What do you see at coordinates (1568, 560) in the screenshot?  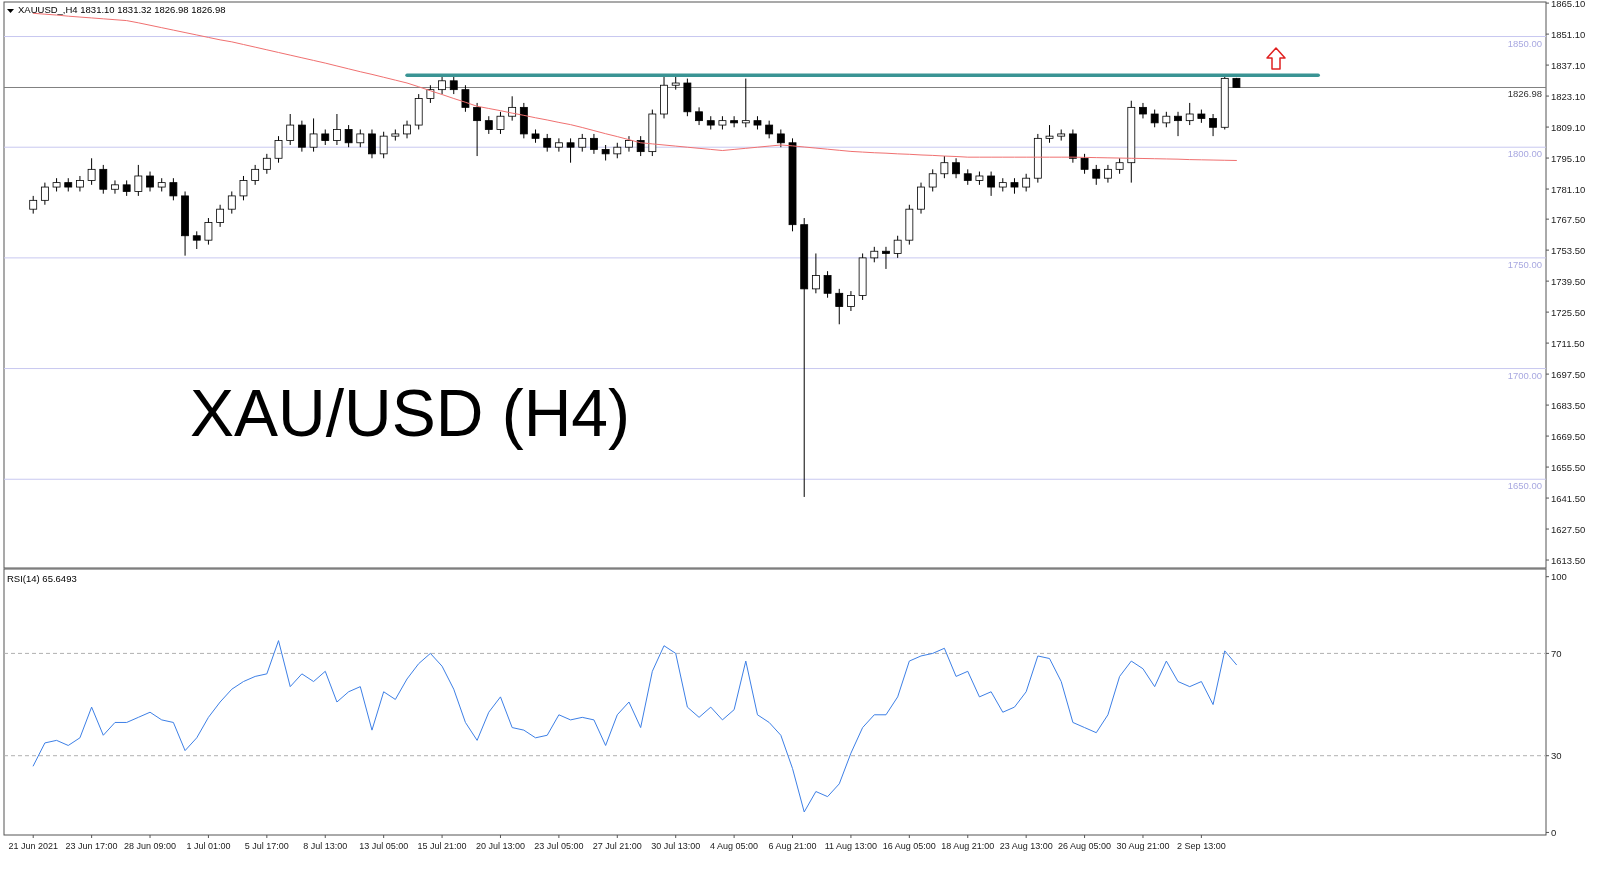 I see `y-tick-label: 1613.50` at bounding box center [1568, 560].